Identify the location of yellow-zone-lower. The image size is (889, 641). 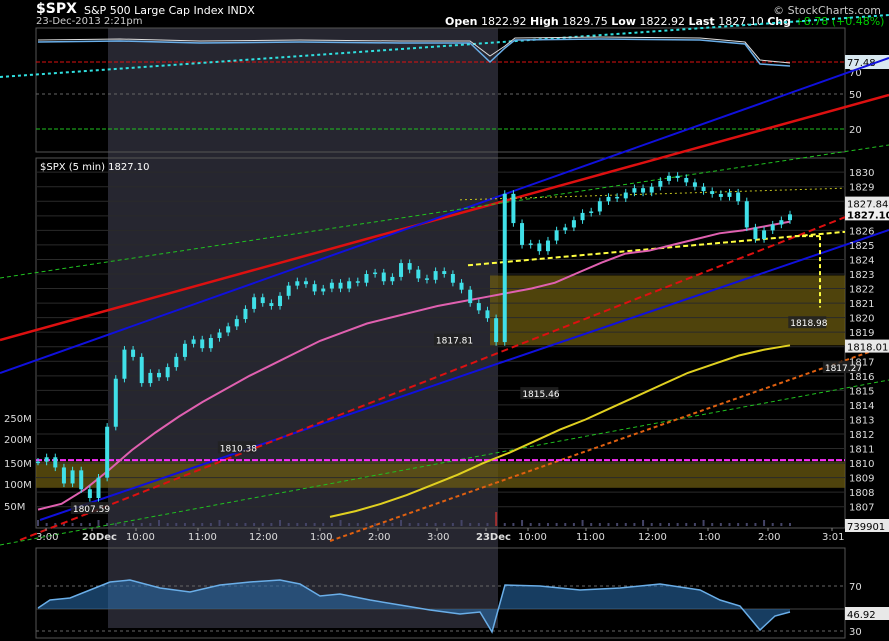
(440, 474).